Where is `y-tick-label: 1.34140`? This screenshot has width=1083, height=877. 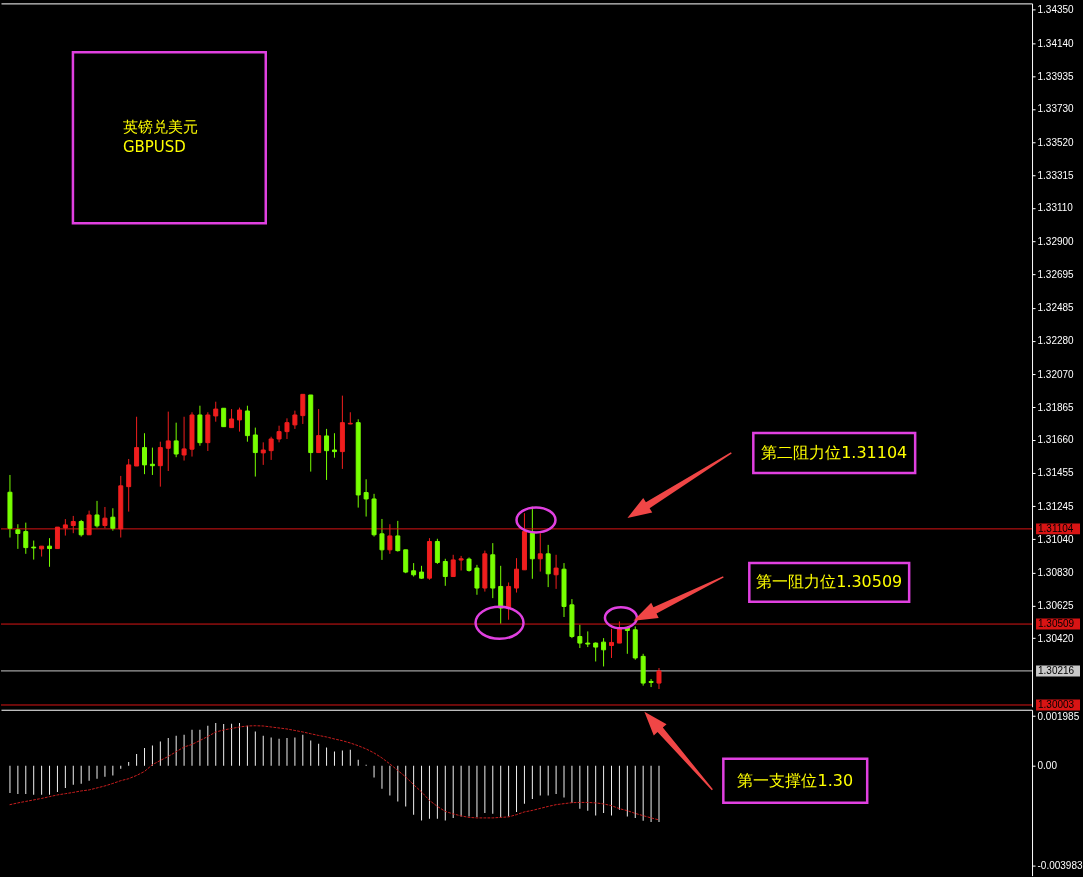
y-tick-label: 1.34140 is located at coordinates (1056, 43).